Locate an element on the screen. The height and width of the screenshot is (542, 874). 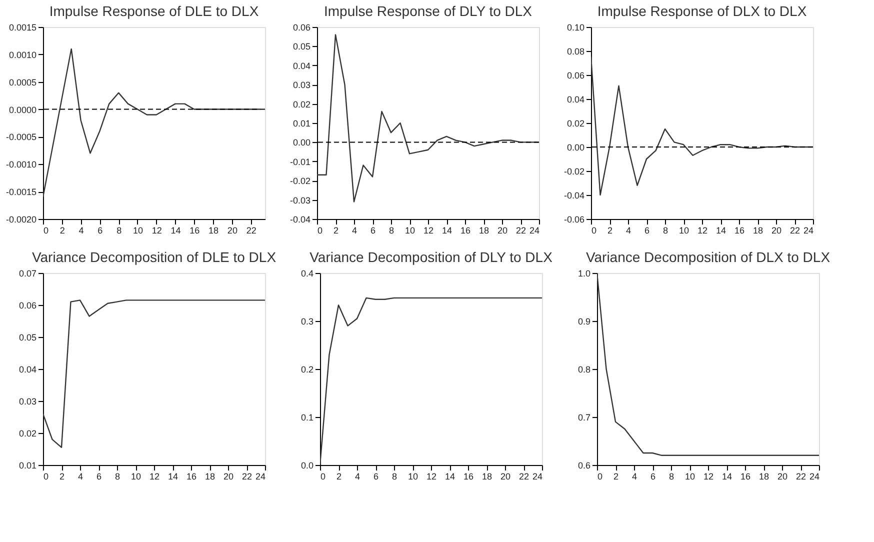
y-tick-label: 0.9 is located at coordinates (584, 321).